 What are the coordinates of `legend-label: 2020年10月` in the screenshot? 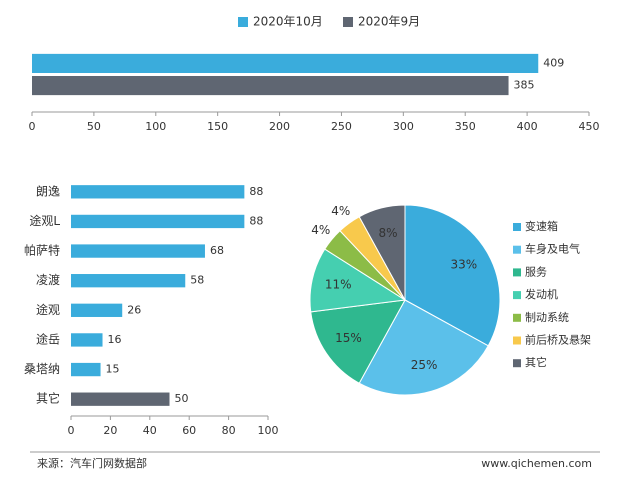 It's located at (288, 22).